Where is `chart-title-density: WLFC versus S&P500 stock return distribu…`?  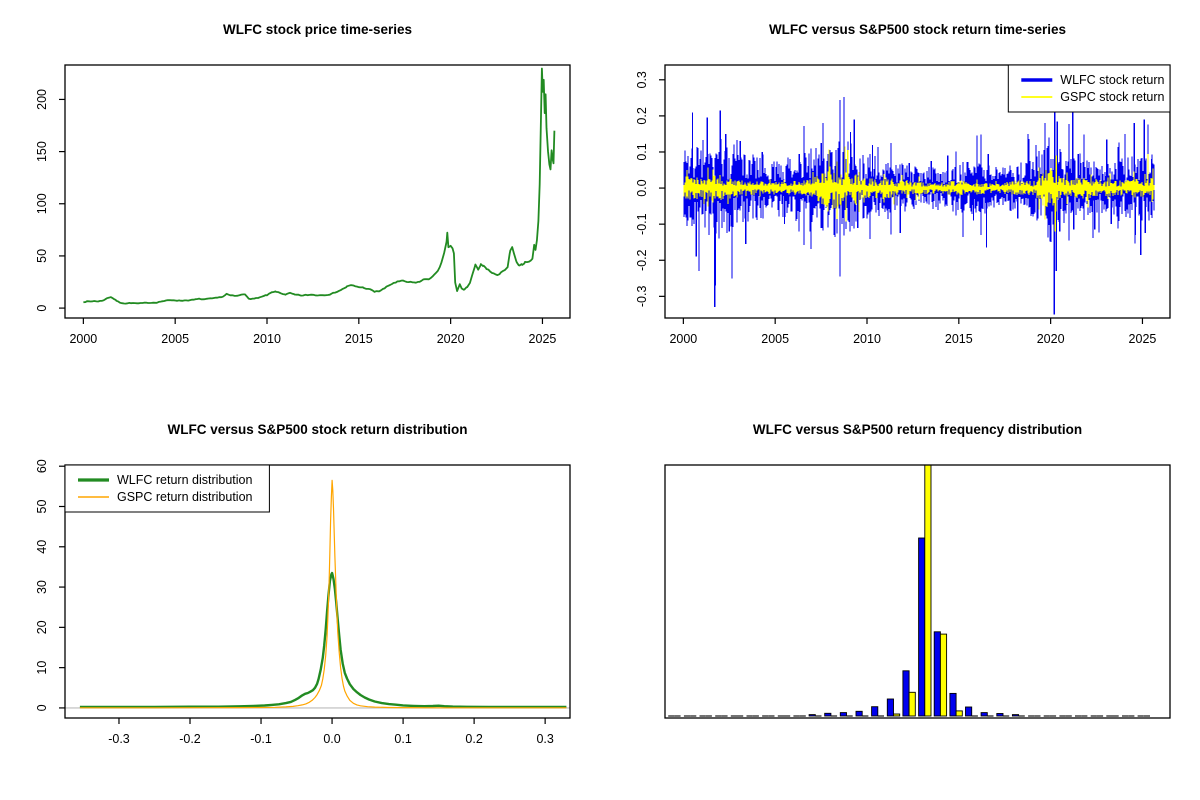
chart-title-density: WLFC versus S&P500 stock return distribu… is located at coordinates (317, 429).